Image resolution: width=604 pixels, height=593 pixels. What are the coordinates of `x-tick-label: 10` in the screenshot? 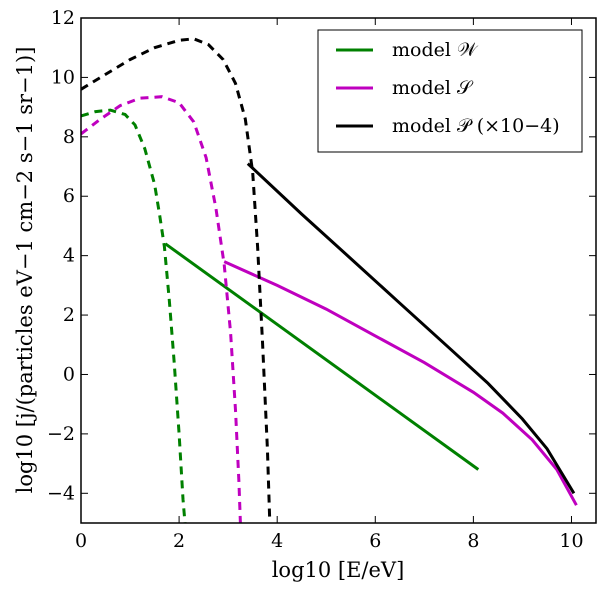 It's located at (571, 541).